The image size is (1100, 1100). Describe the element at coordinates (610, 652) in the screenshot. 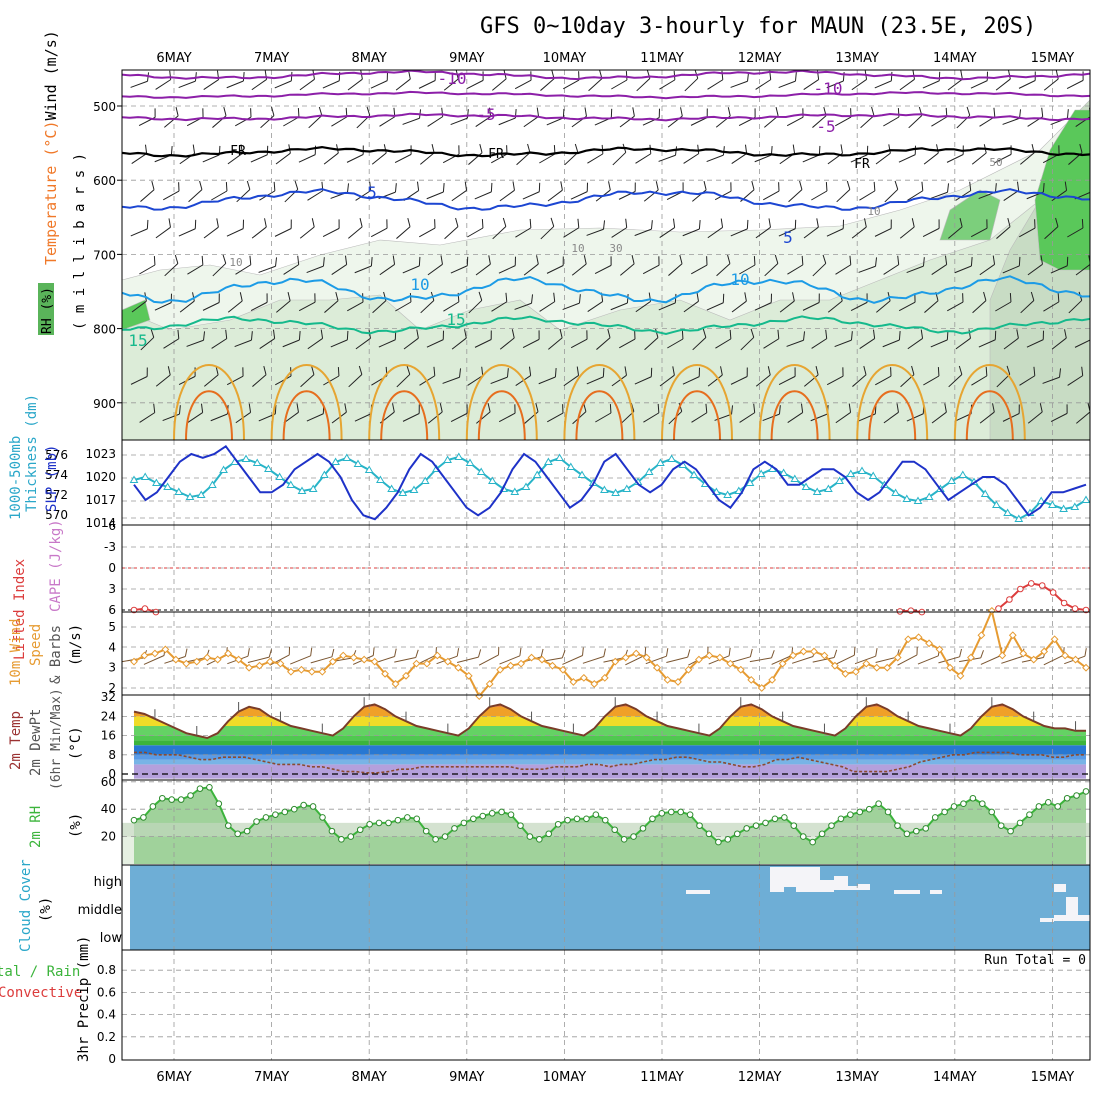

I see `wind10-line` at that location.